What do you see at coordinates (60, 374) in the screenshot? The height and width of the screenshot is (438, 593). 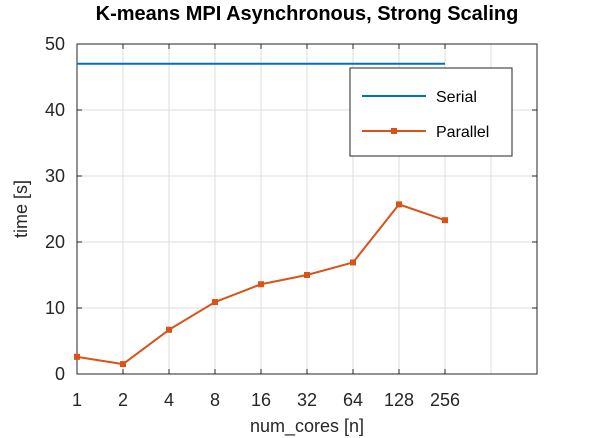 I see `y-tick-label: 0` at bounding box center [60, 374].